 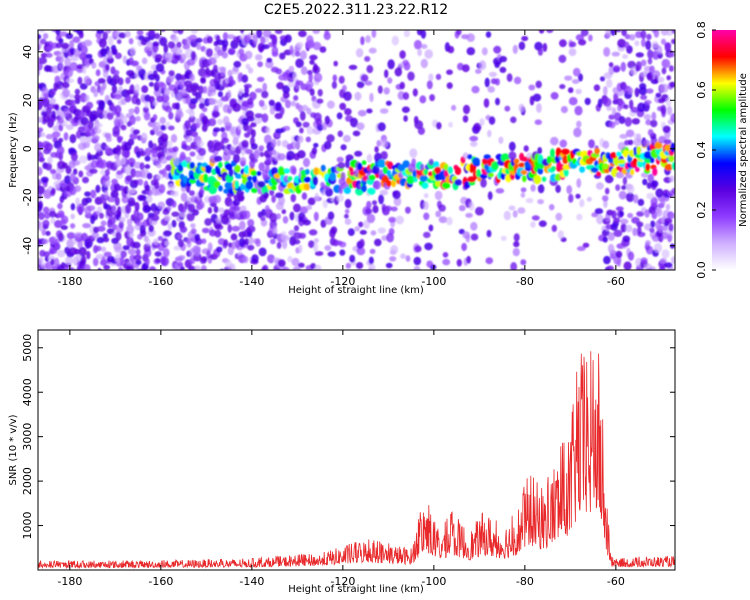 What do you see at coordinates (743, 150) in the screenshot?
I see `colorbar-label: Normalized spectral amplitude` at bounding box center [743, 150].